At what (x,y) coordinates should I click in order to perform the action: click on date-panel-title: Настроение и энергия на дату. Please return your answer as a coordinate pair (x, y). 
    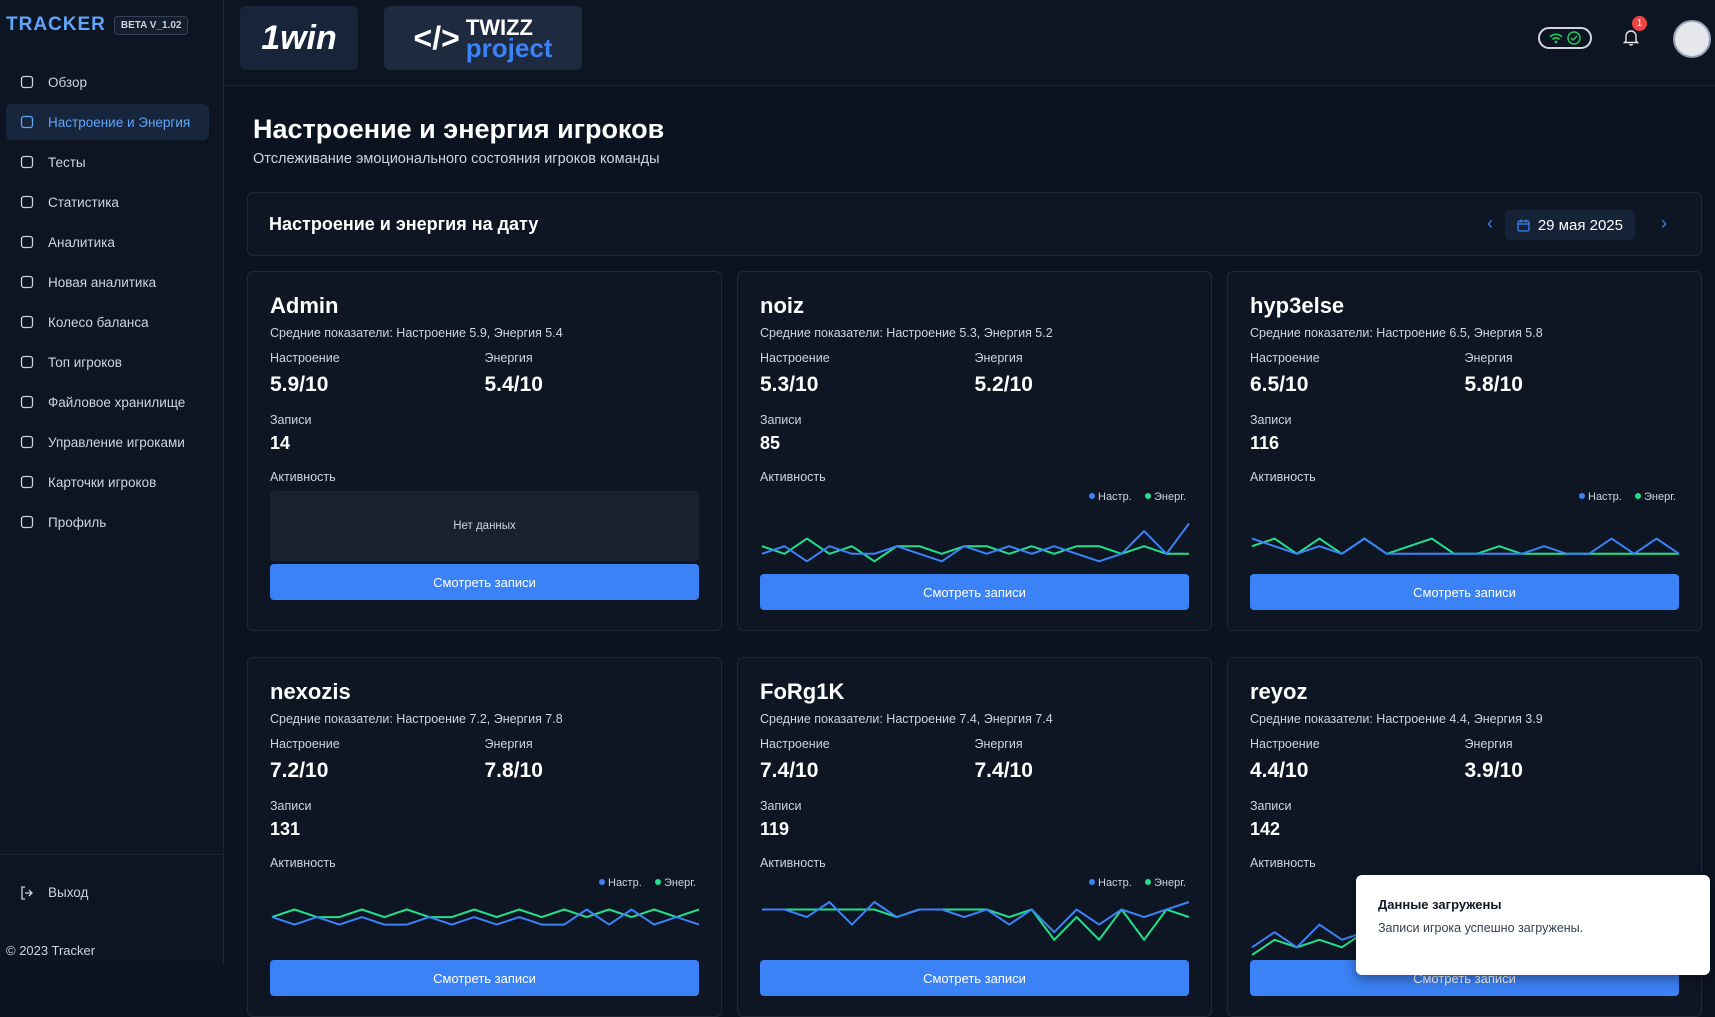
    Looking at the image, I should click on (404, 224).